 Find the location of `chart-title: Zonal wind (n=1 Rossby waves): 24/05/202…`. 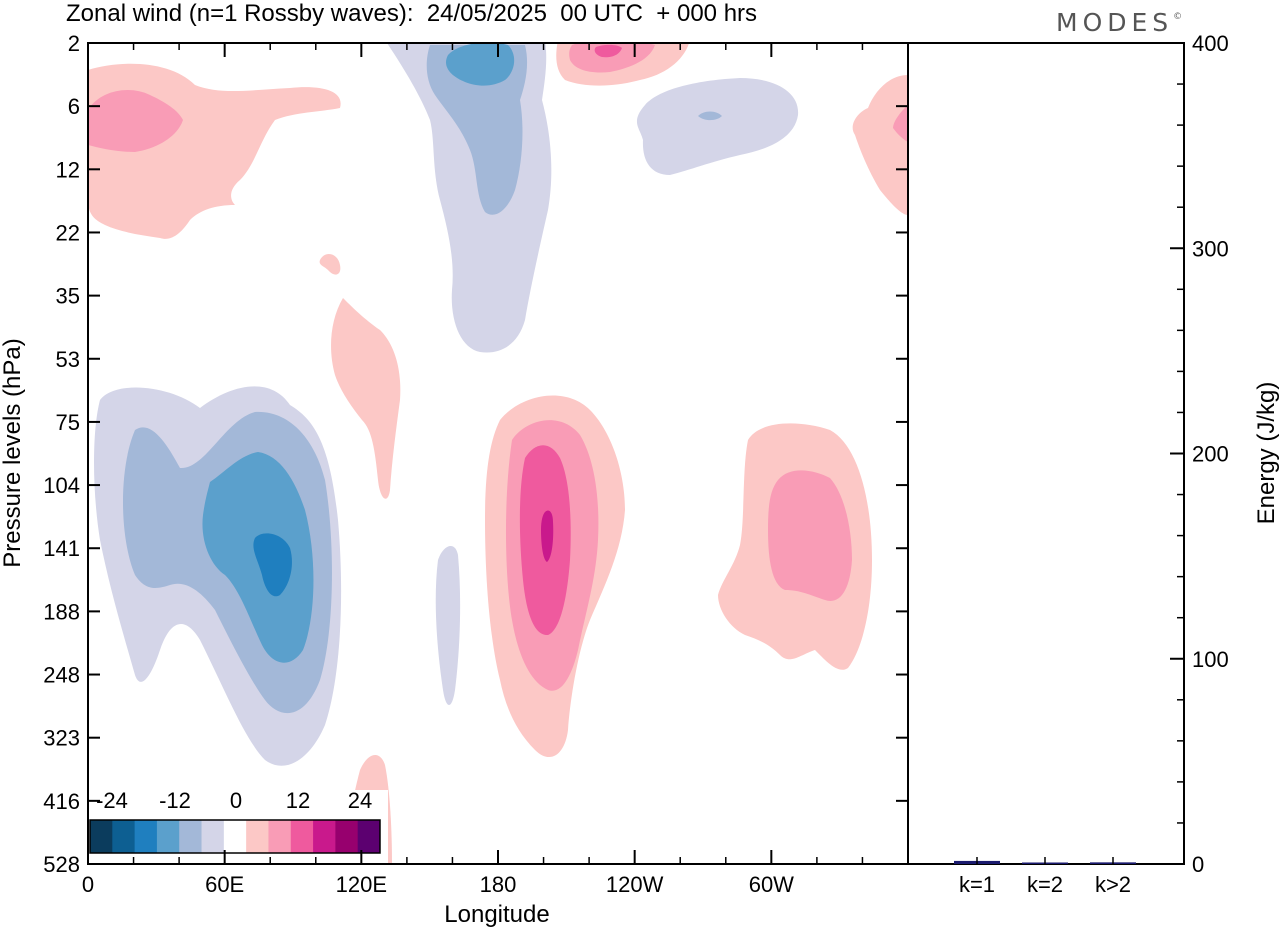

chart-title: Zonal wind (n=1 Rossby waves): 24/05/202… is located at coordinates (412, 13).